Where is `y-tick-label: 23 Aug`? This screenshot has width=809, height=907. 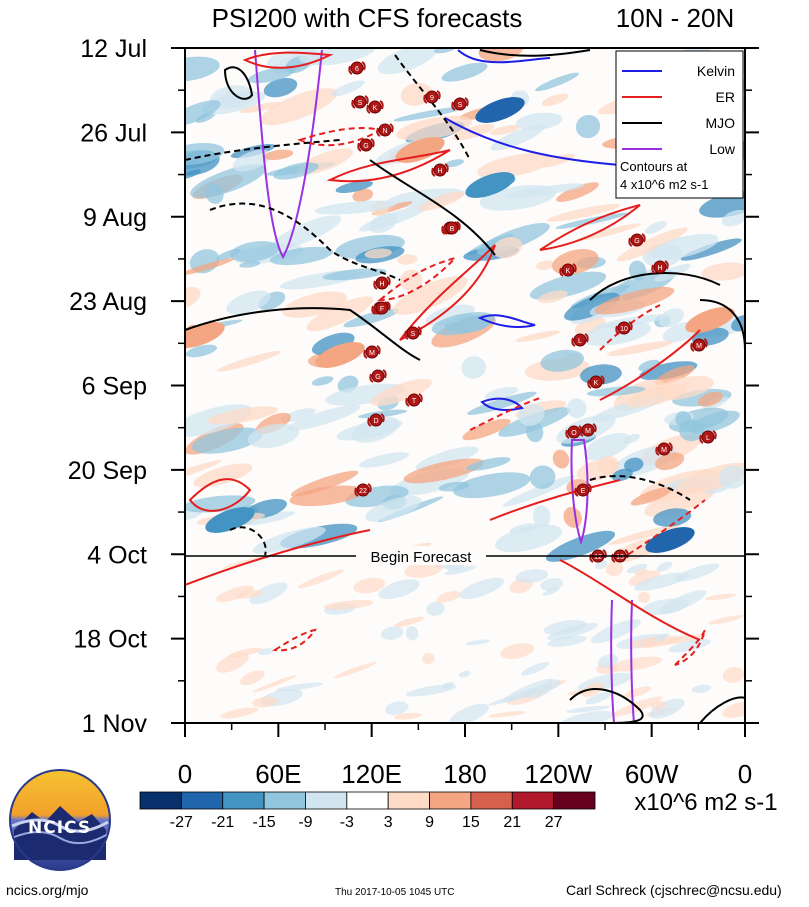 y-tick-label: 23 Aug is located at coordinates (108, 302).